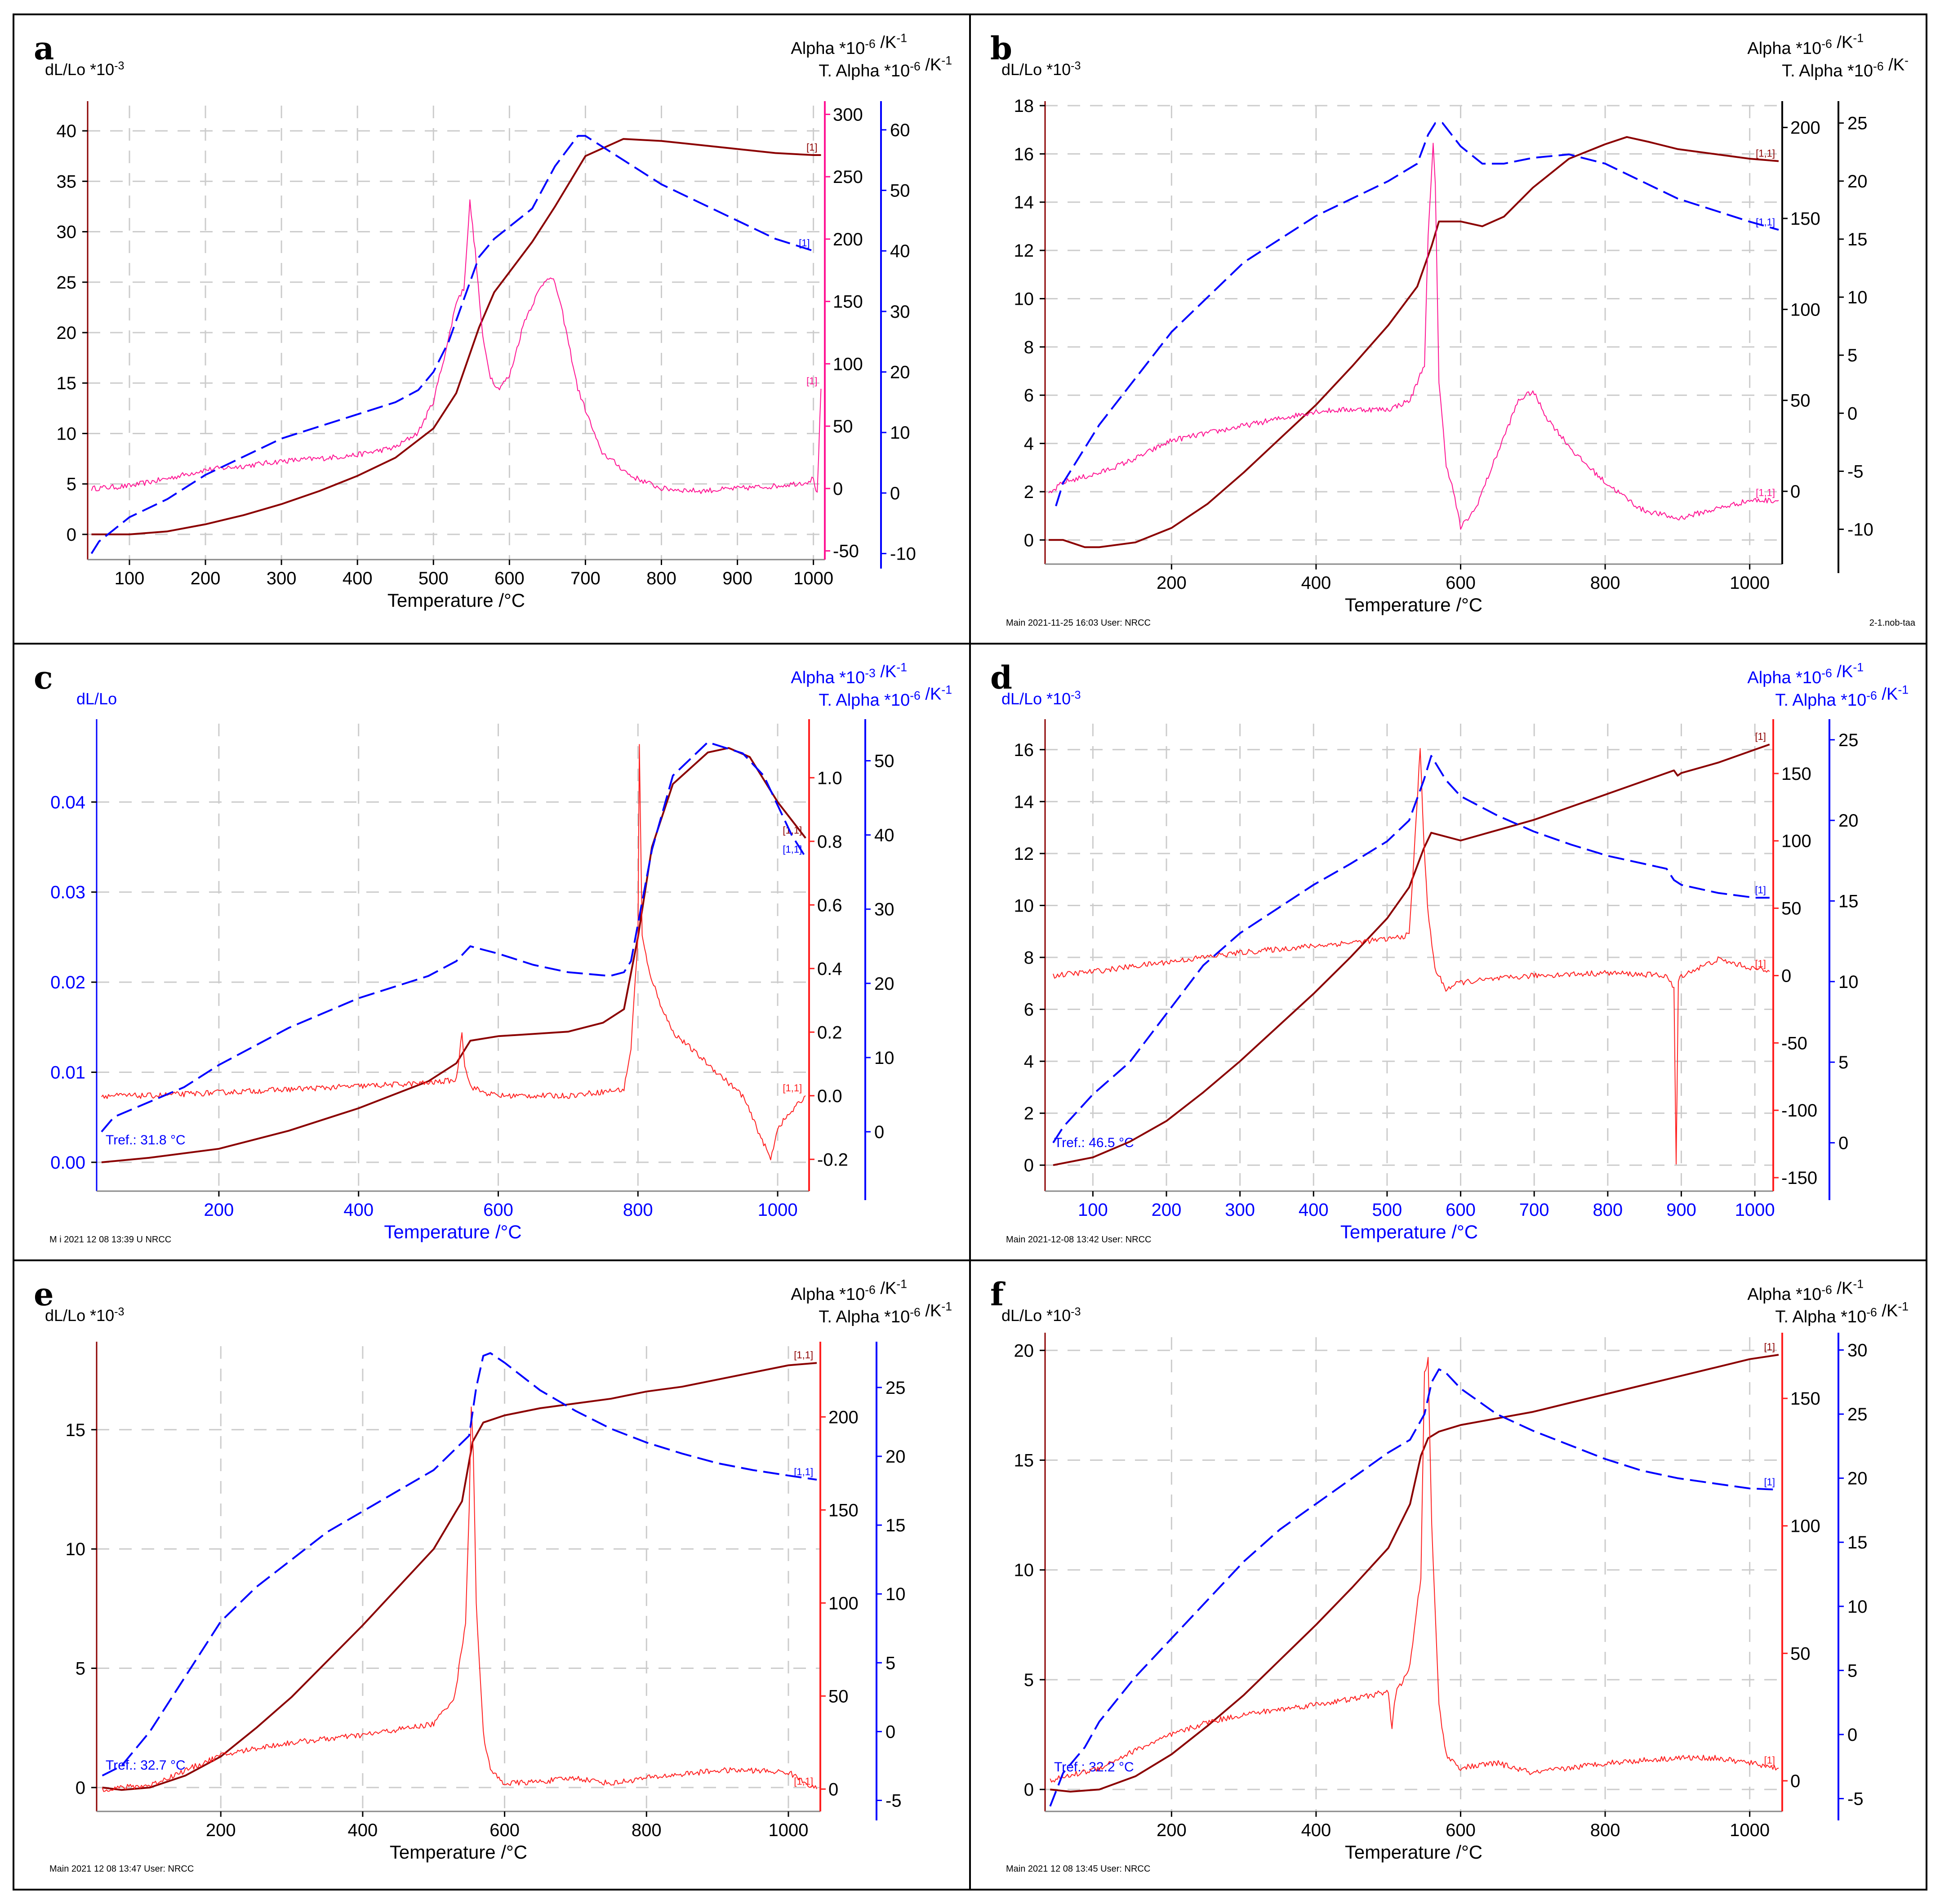  What do you see at coordinates (44, 1294) in the screenshot?
I see `panel-letter: e` at bounding box center [44, 1294].